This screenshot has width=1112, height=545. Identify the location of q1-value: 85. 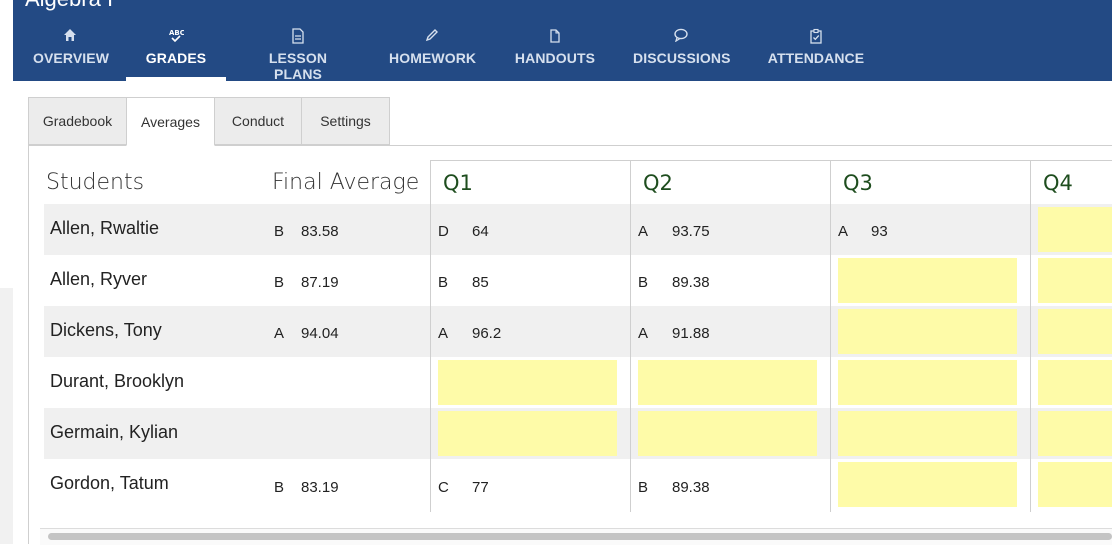
(480, 282).